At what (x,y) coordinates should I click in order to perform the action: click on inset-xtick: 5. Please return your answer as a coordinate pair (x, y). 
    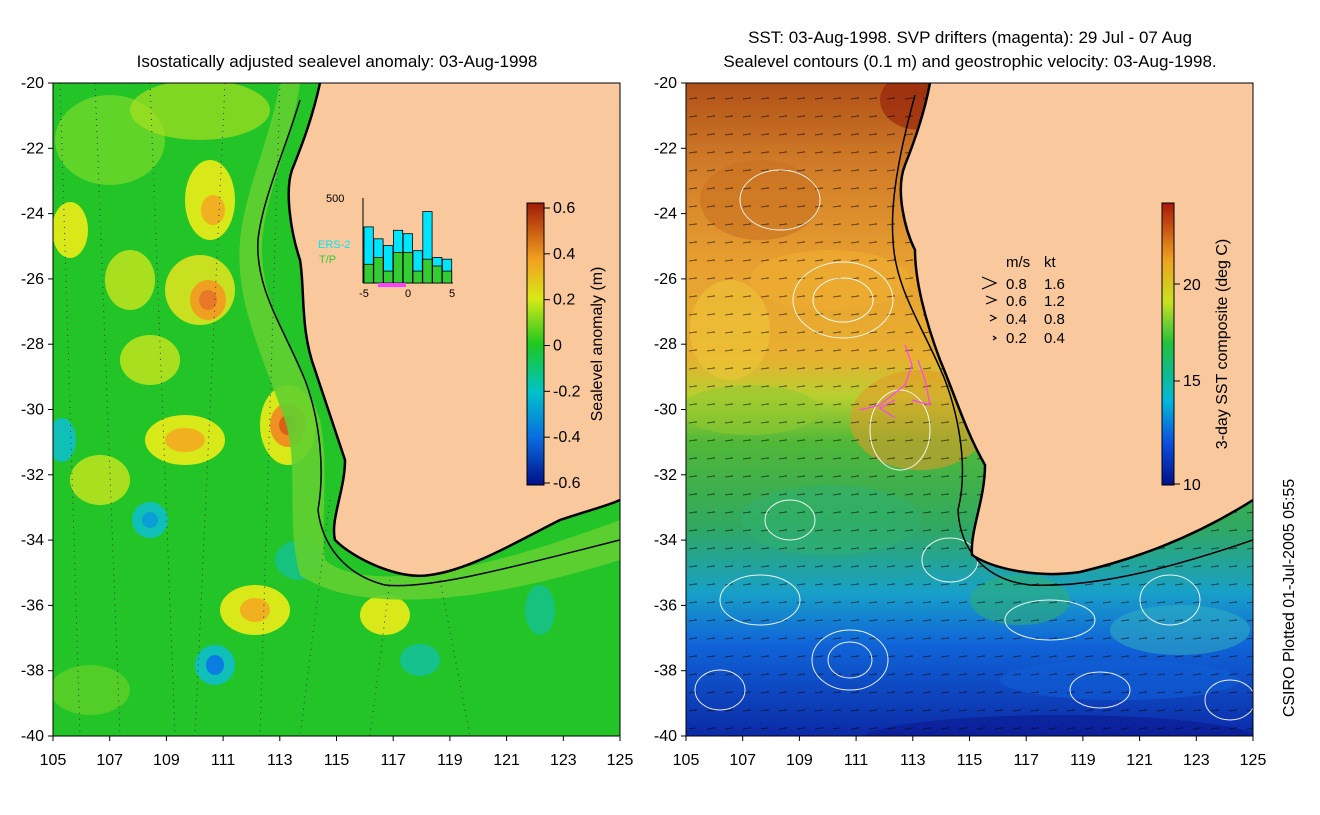
    Looking at the image, I should click on (452, 294).